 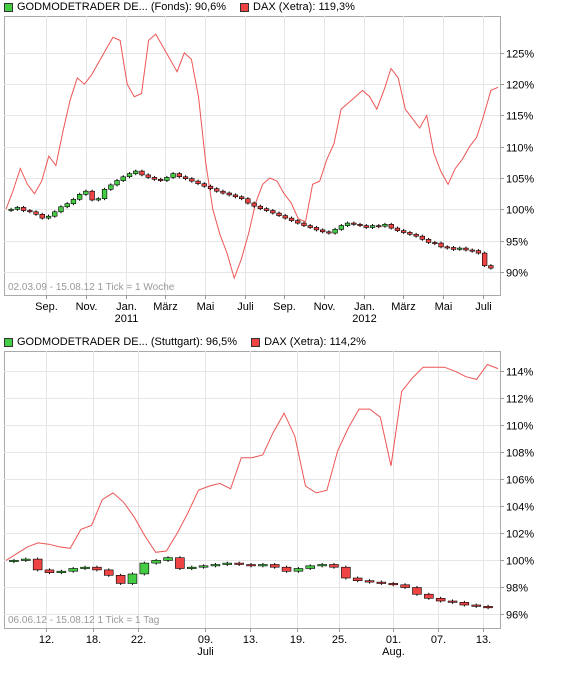 I want to click on x-tick-label: 22., so click(x=138, y=640).